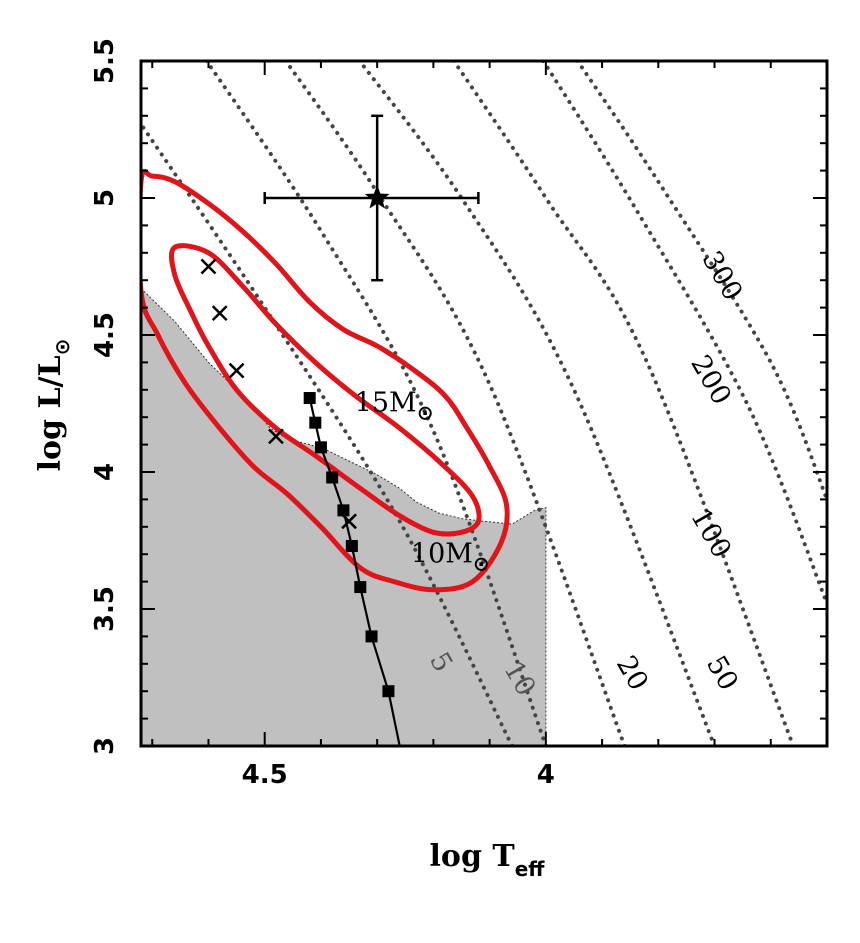 The width and height of the screenshot is (860, 943). Describe the element at coordinates (722, 276) in the screenshot. I see `radius-label-300: 300` at that location.